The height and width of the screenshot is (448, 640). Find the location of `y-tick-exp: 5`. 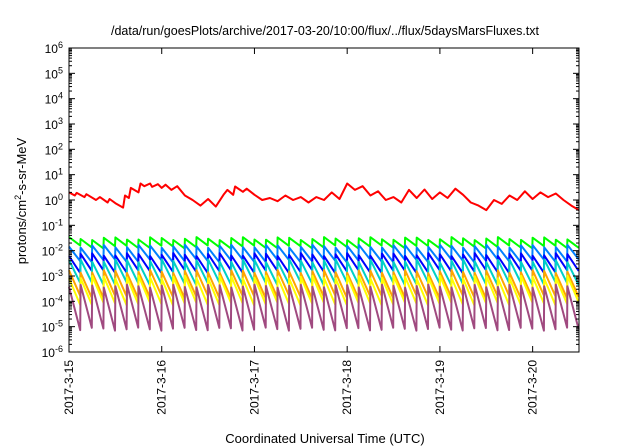

y-tick-exp: 5 is located at coordinates (60, 70).